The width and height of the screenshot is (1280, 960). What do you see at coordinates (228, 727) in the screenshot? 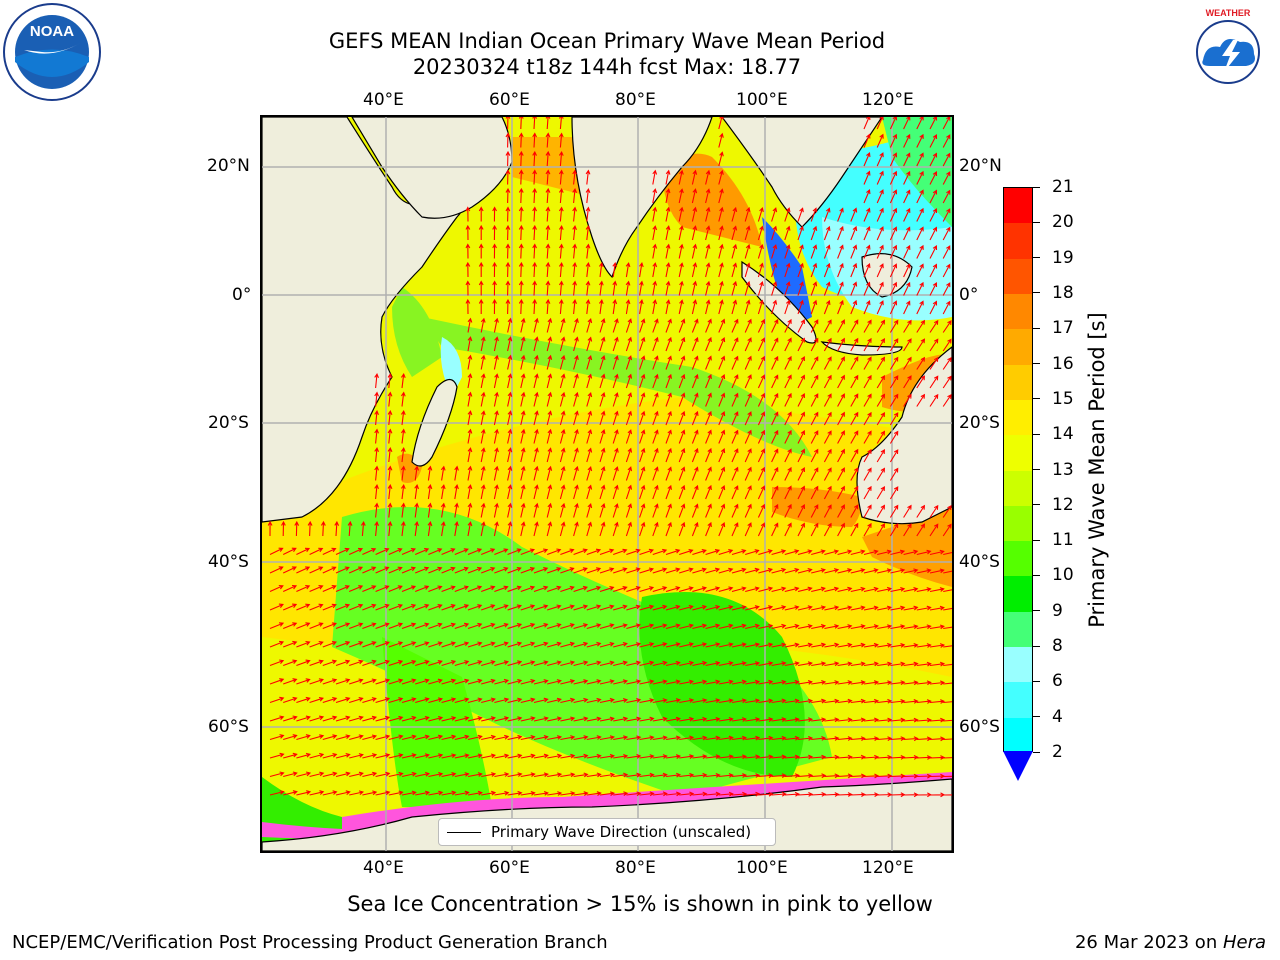
I see `lat-label-left: 60°S` at bounding box center [228, 727].